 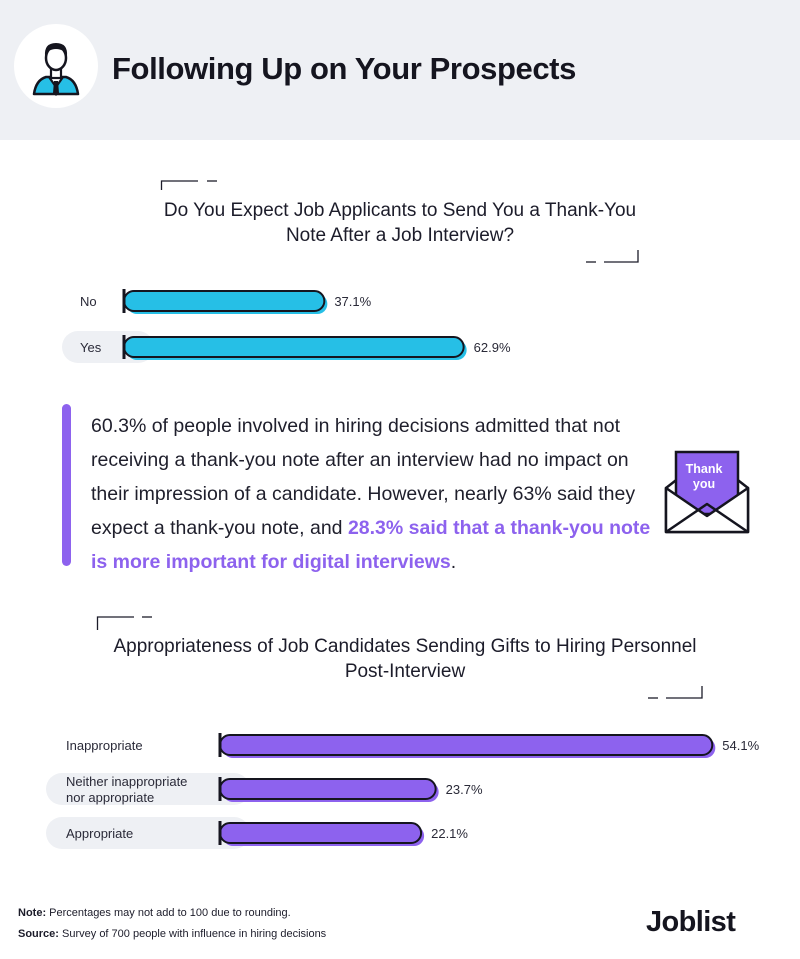 I want to click on title-bracket-bottom-right, so click(x=612, y=256).